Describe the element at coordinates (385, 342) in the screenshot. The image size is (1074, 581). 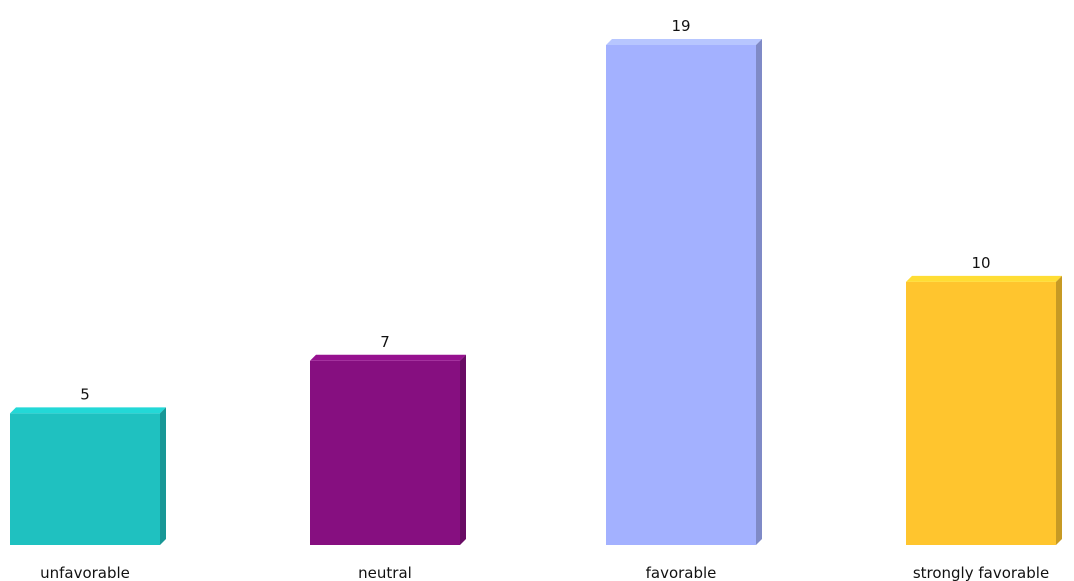
I see `bar-value-label: 7` at that location.